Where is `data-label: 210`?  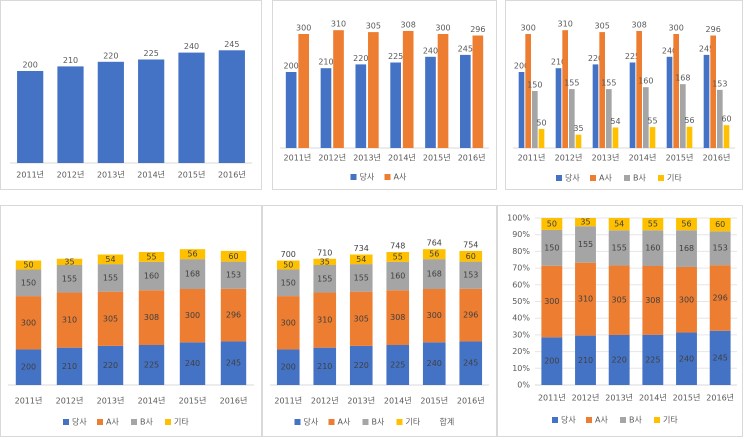 data-label: 210 is located at coordinates (324, 366).